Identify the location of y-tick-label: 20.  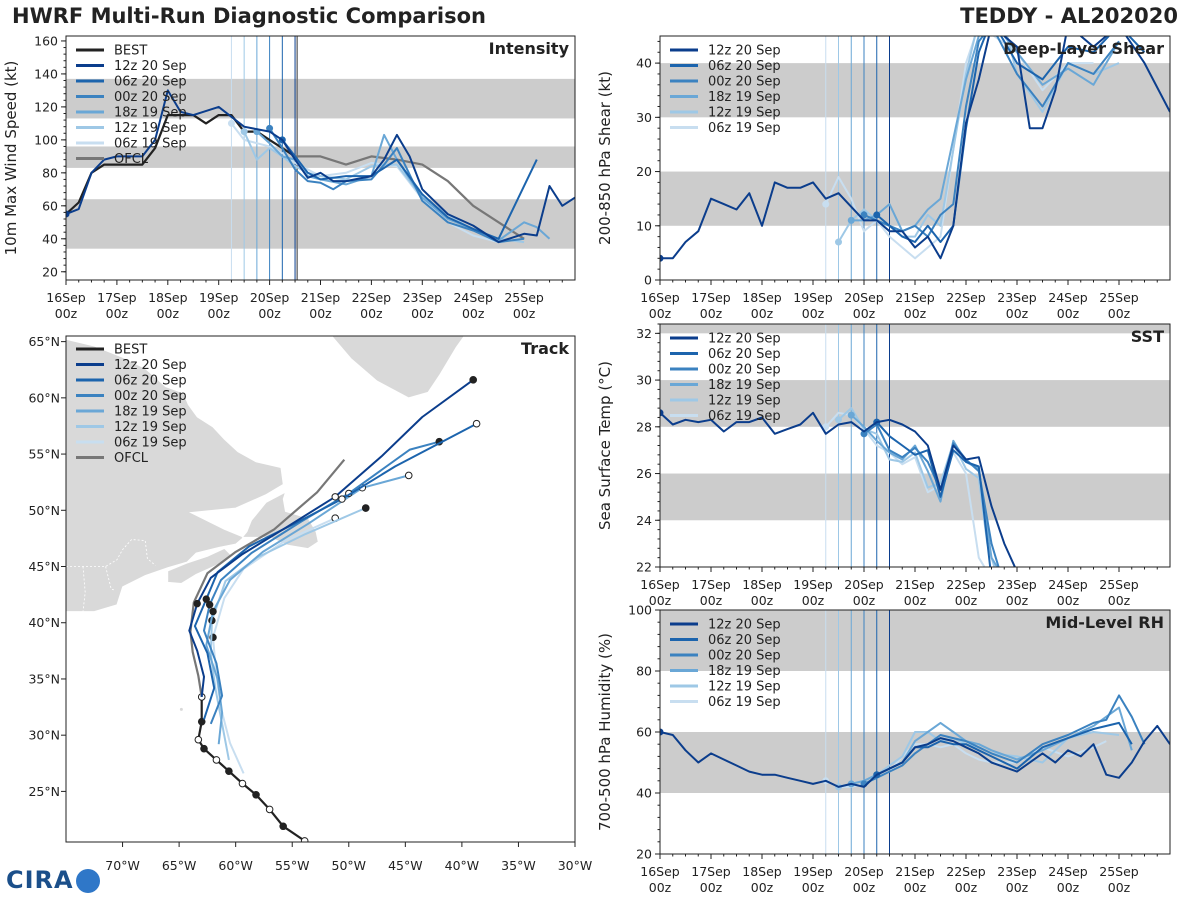
(644, 171).